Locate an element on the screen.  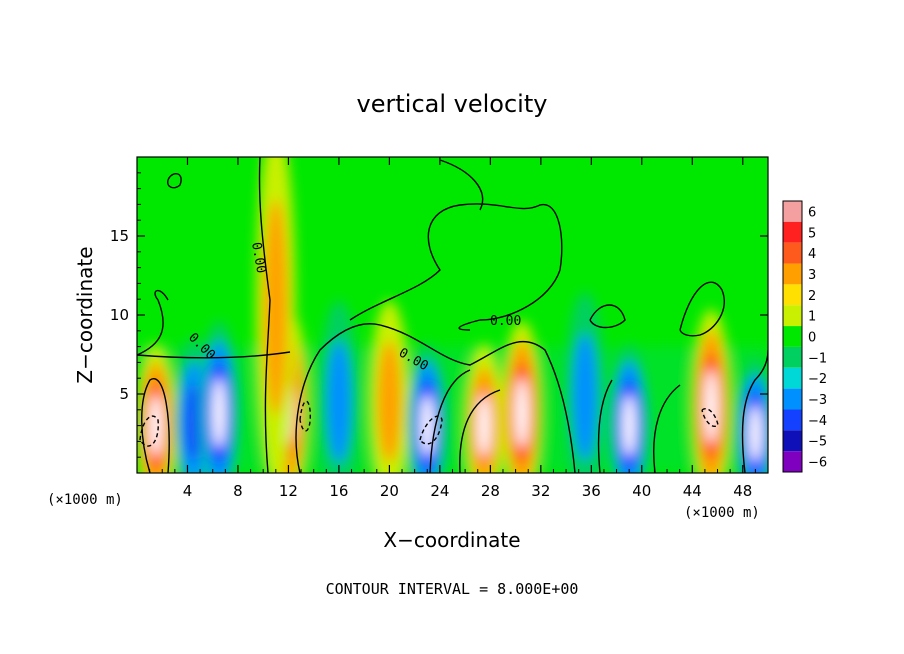
colorbar-tick-label: 4 is located at coordinates (812, 254).